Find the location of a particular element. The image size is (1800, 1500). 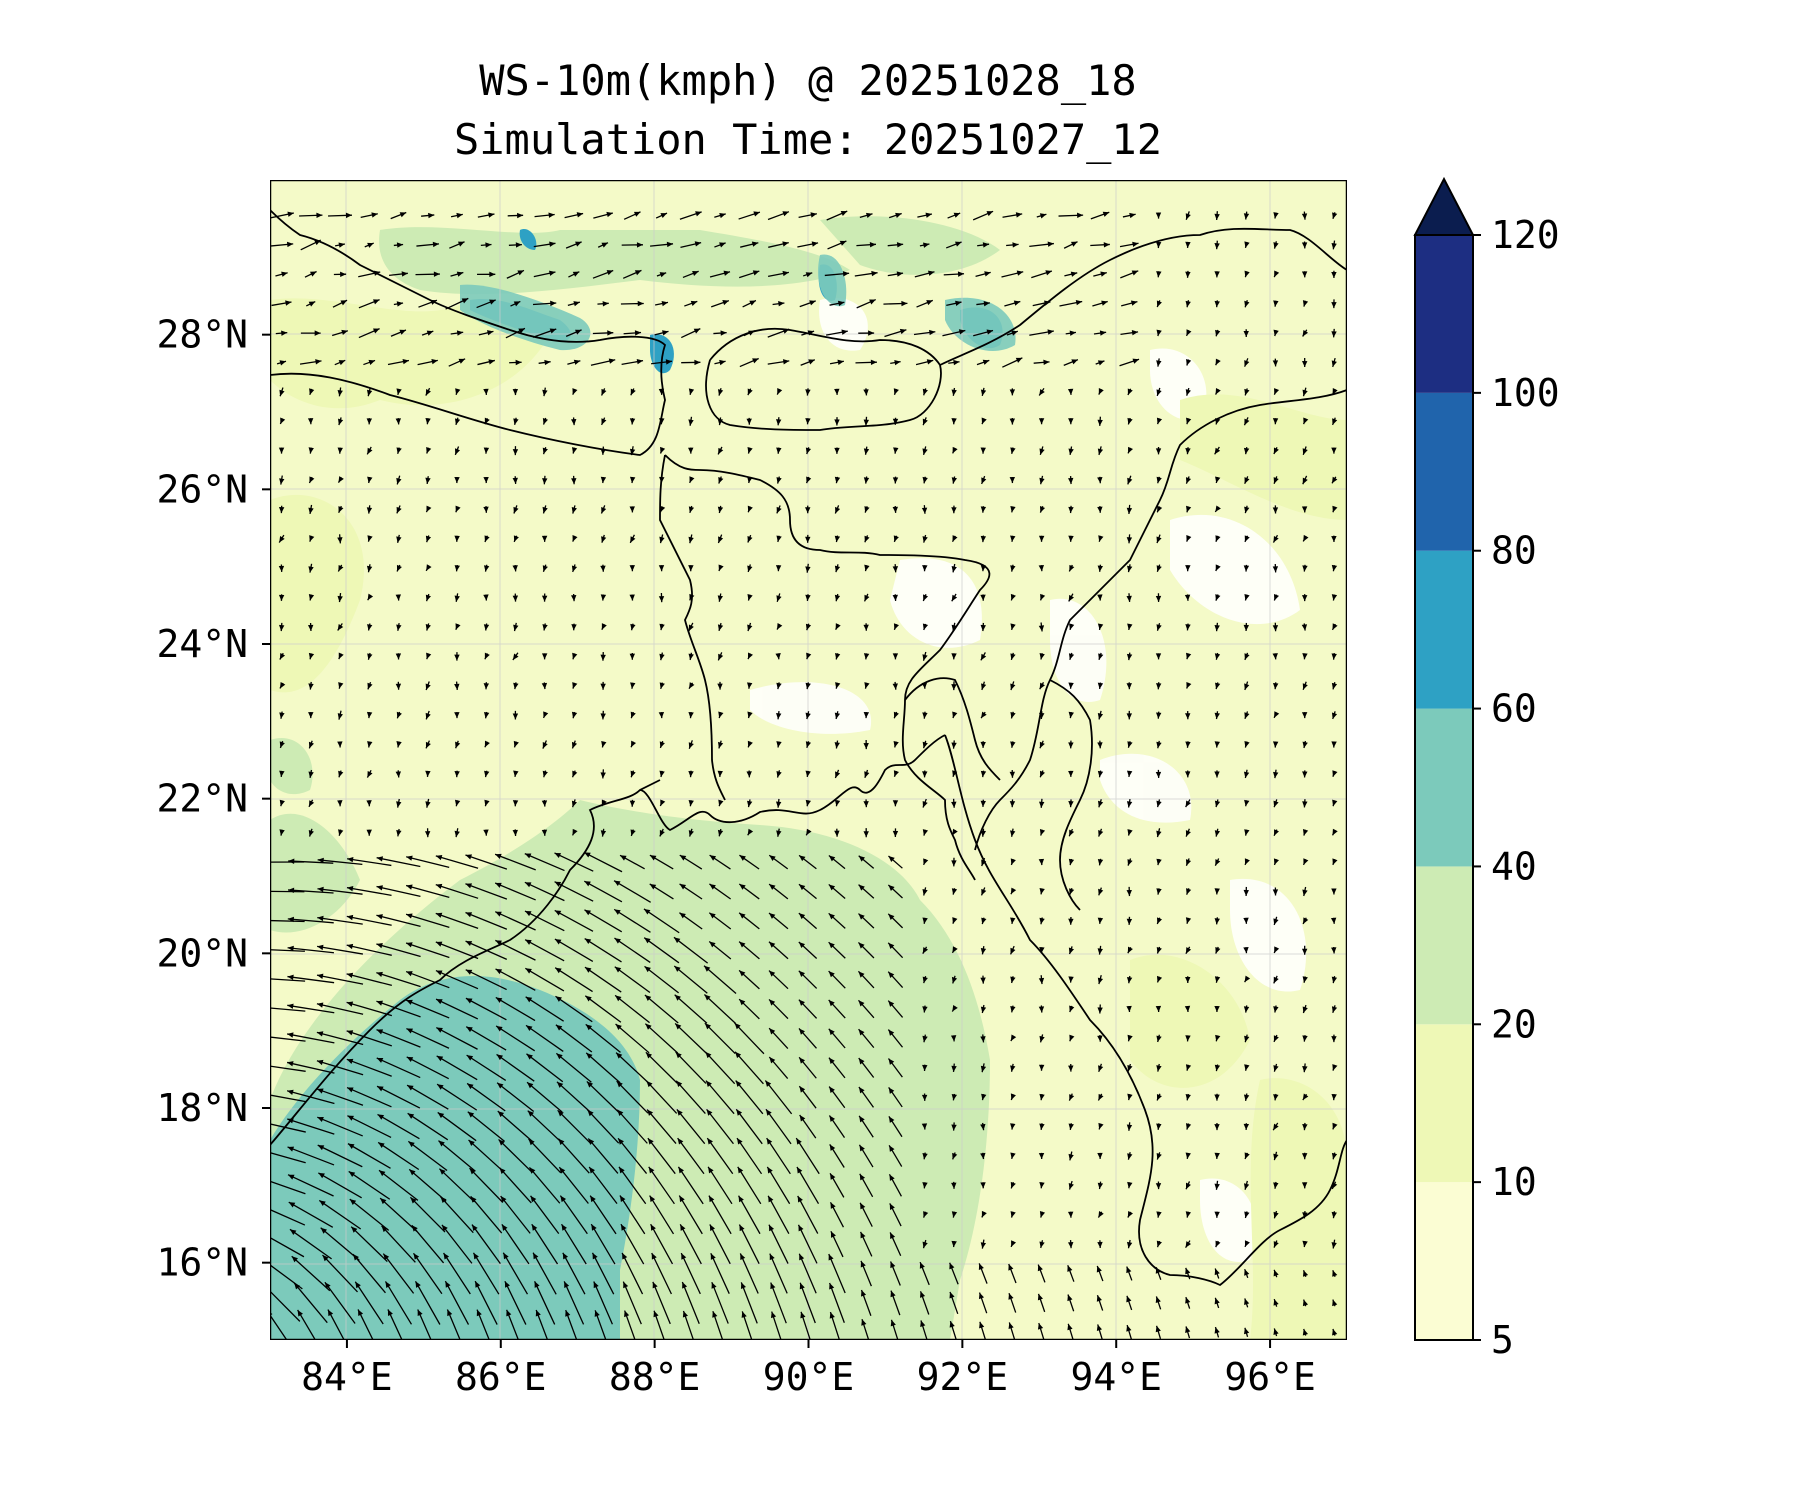

x-tick-label: 88°E is located at coordinates (655, 1377).